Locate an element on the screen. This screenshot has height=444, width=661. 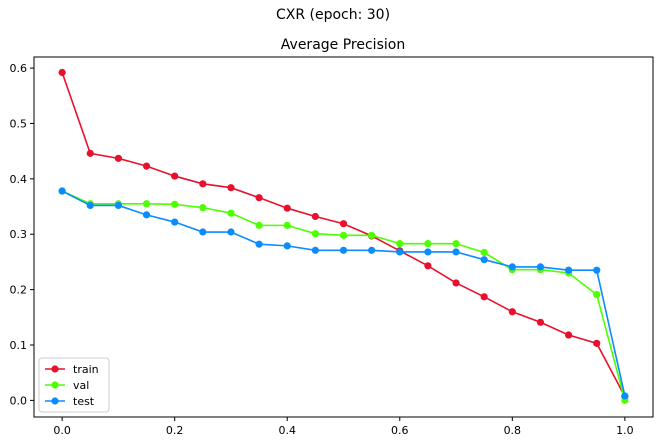
y-axis: 0.0 0.1 0.2 0.3 0.4 0.5 0.6 is located at coordinates (22, 234).